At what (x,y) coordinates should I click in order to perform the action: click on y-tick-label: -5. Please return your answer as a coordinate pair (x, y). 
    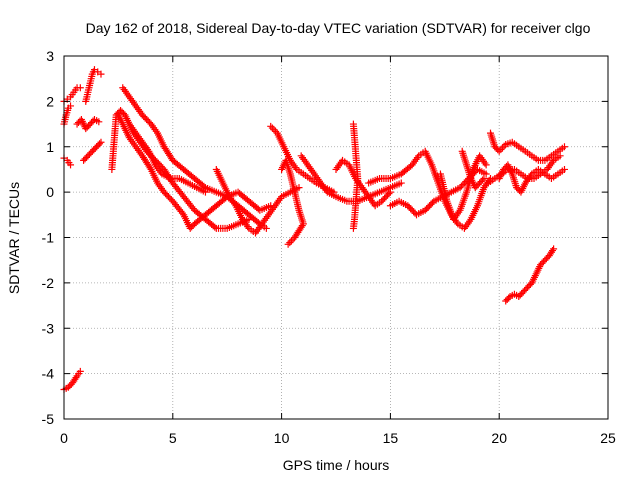
    Looking at the image, I should click on (48, 419).